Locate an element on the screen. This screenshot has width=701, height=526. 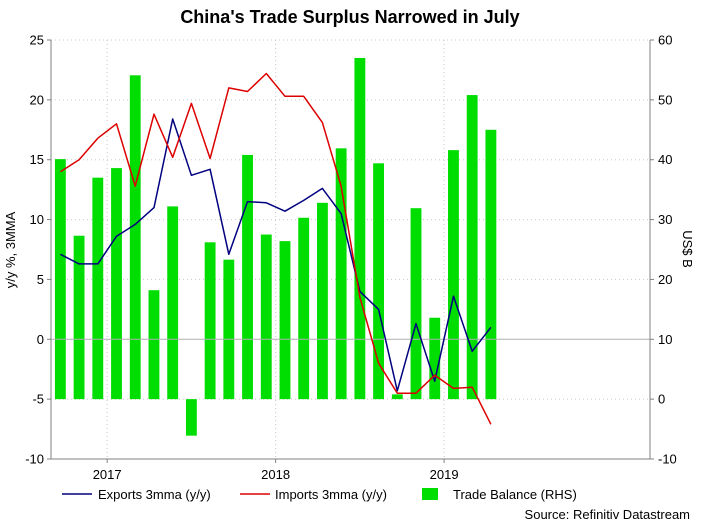
y-tick-label-left: 25 is located at coordinates (37, 40).